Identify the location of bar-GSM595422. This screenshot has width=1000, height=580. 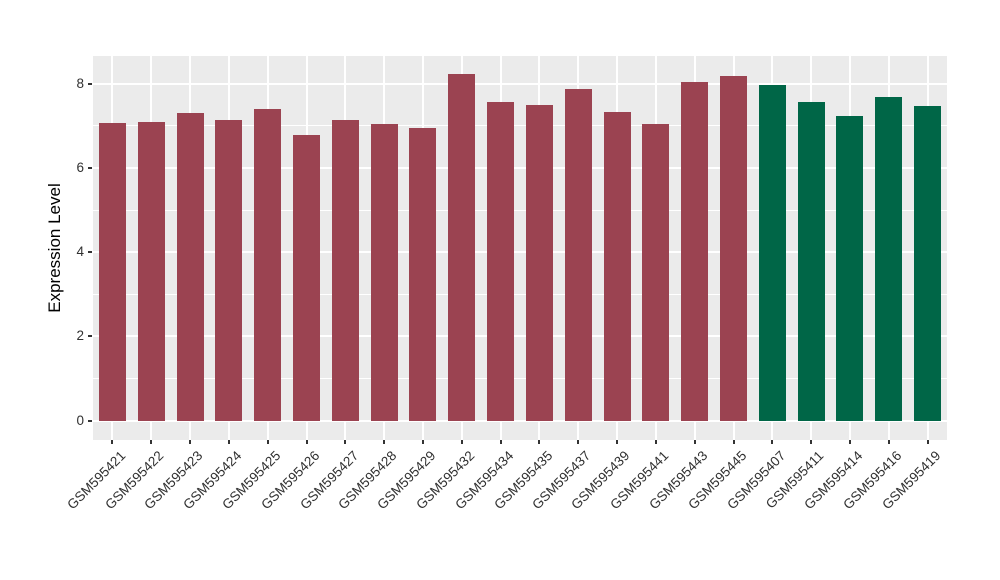
(151, 271).